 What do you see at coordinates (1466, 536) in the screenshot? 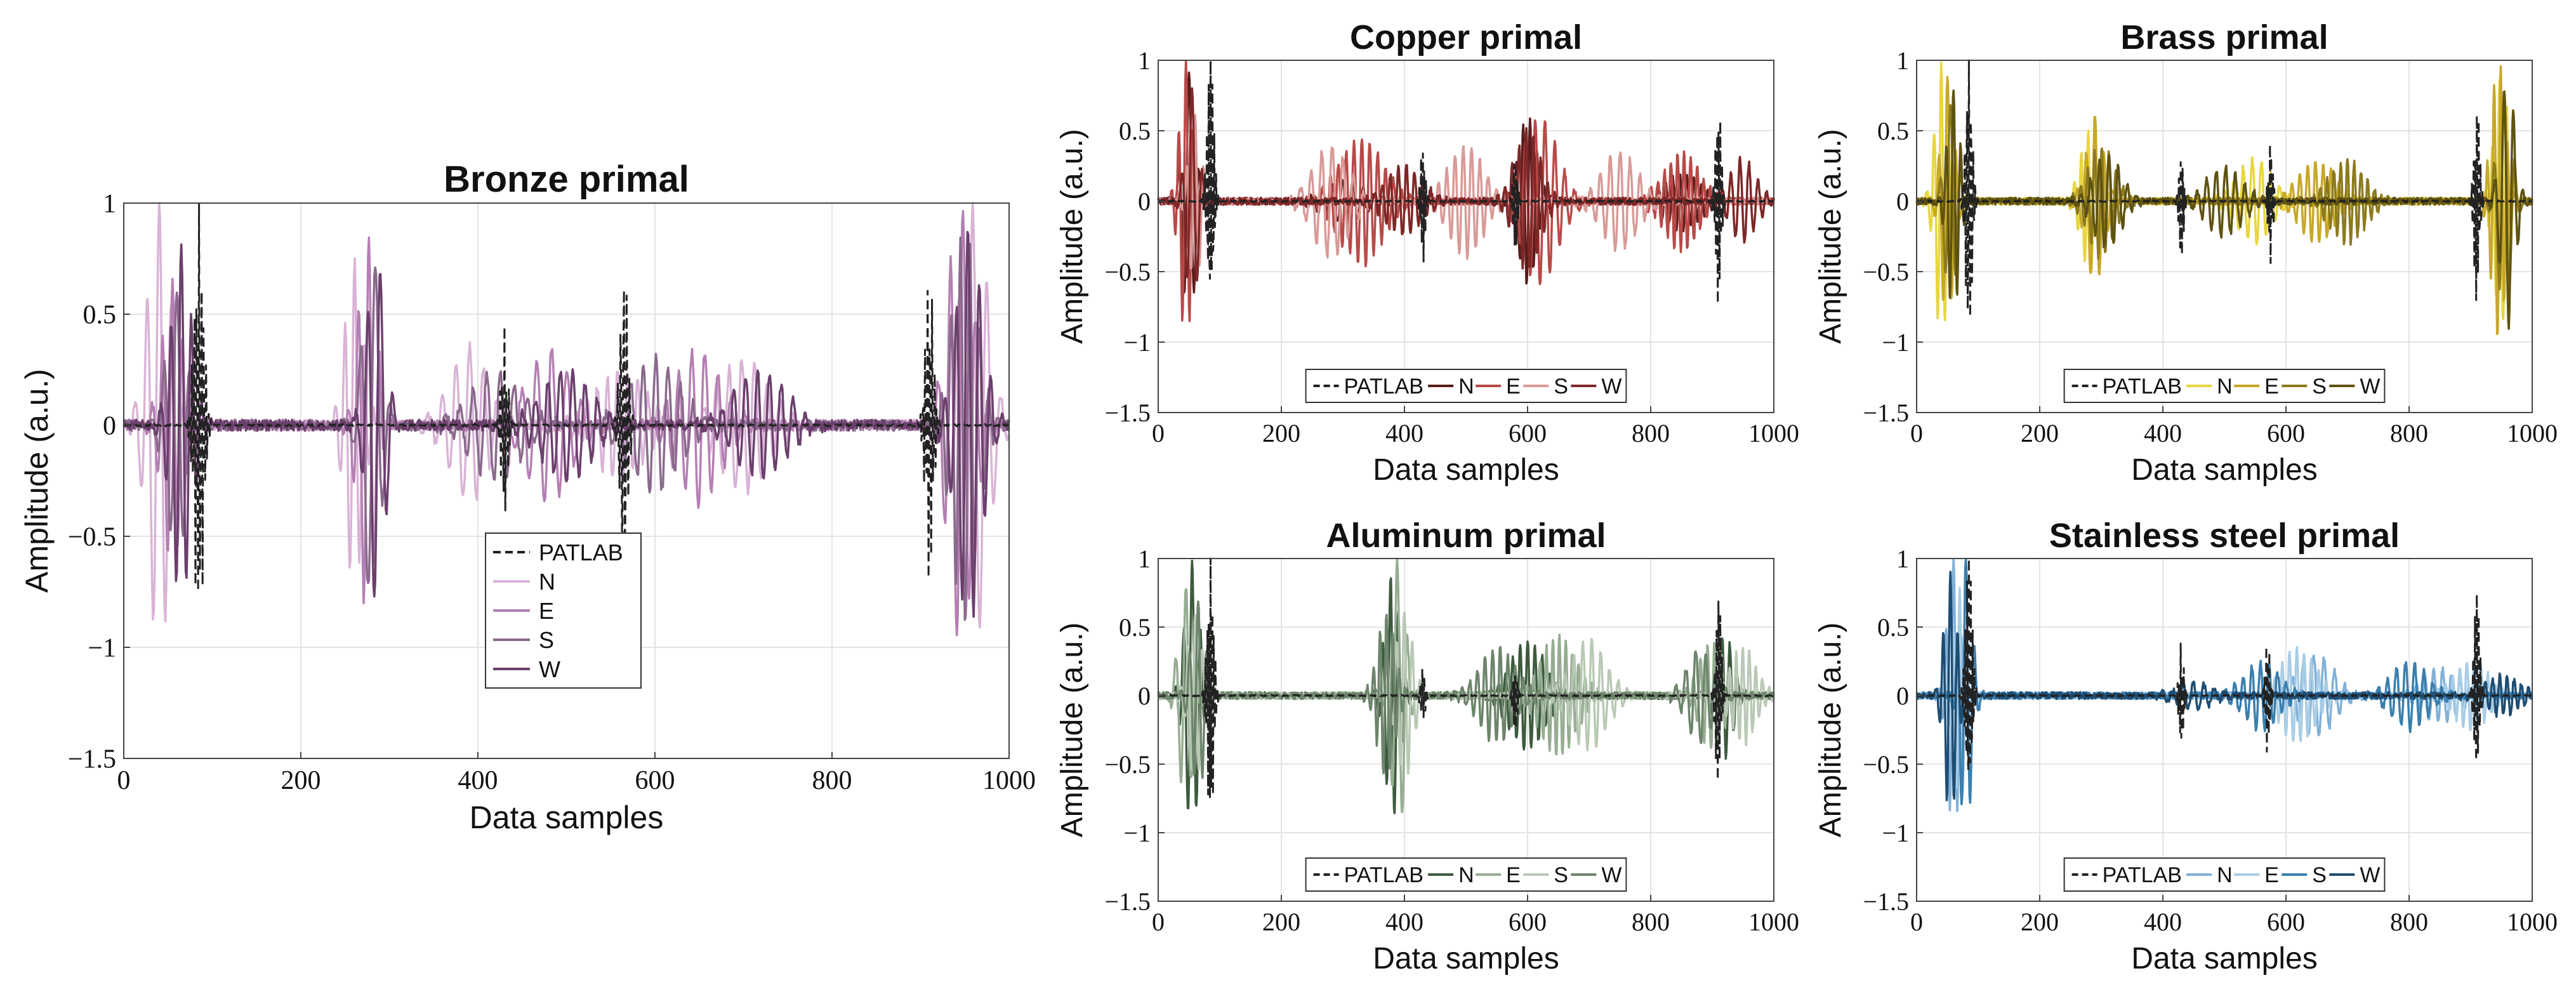
I see `chart-title: Aluminum primal` at bounding box center [1466, 536].